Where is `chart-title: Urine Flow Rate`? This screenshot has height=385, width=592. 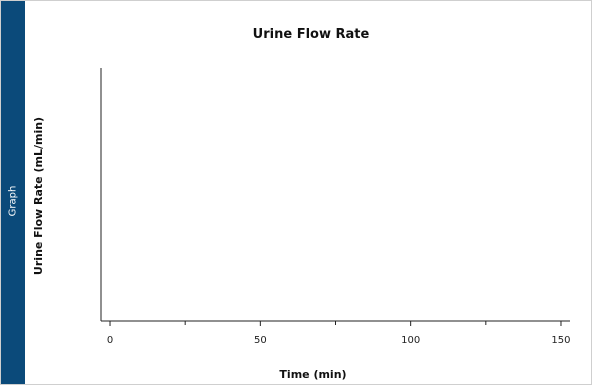
chart-title: Urine Flow Rate is located at coordinates (311, 34).